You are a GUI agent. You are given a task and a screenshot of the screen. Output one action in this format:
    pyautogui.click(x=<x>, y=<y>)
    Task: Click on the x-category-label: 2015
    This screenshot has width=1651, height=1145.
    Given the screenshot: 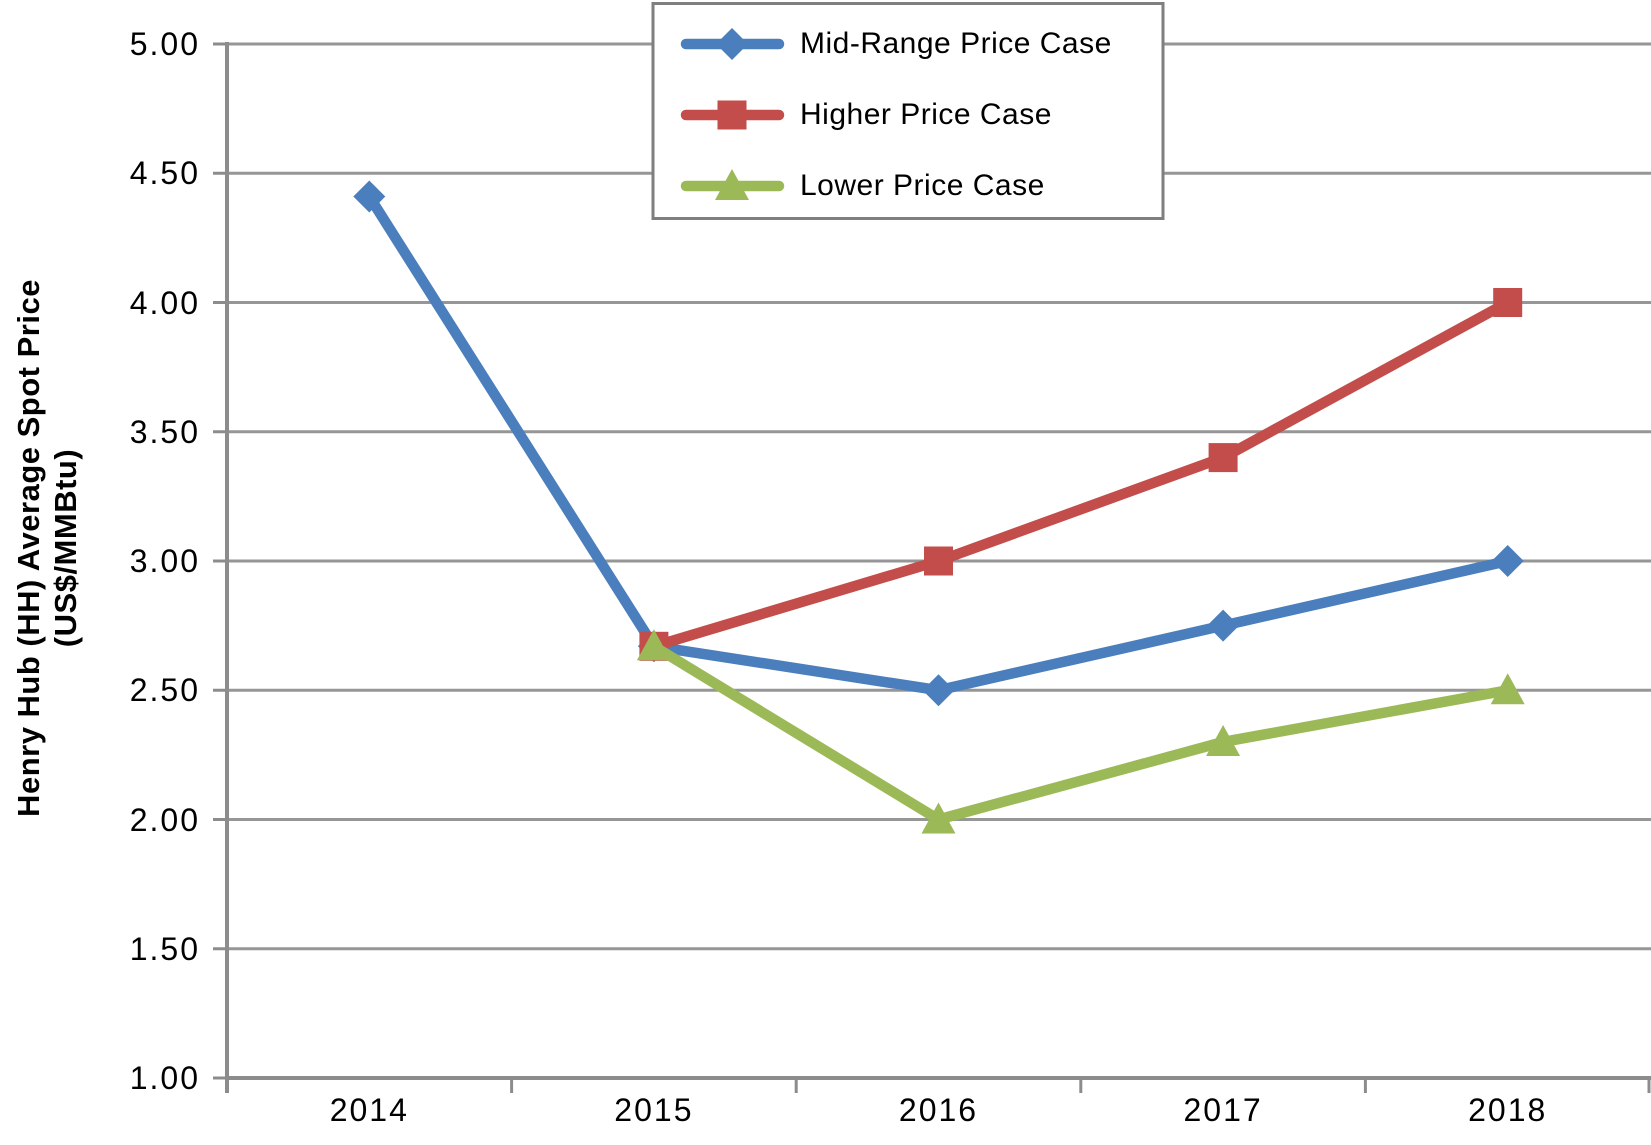 What is the action you would take?
    pyautogui.click(x=654, y=1110)
    